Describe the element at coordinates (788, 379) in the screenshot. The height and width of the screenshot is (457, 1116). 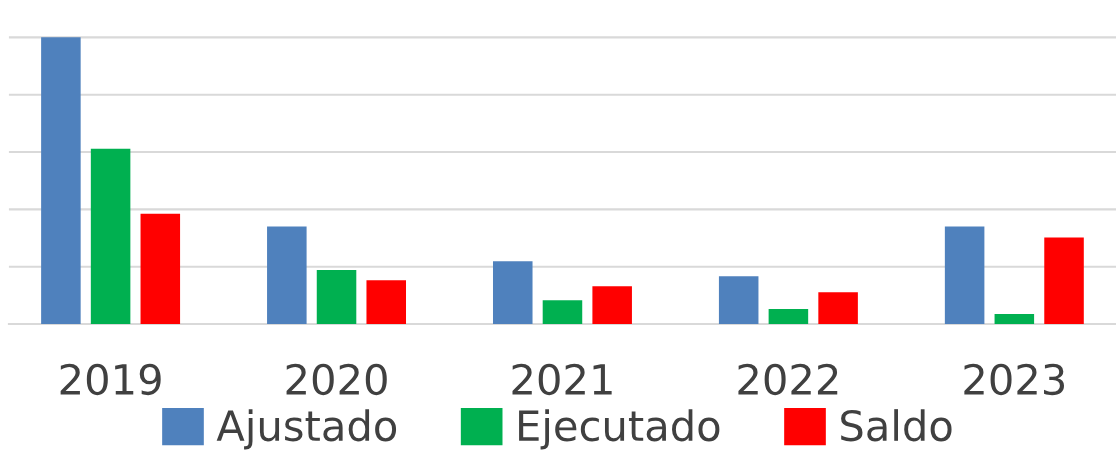
I see `x-tick-label: 2022` at that location.